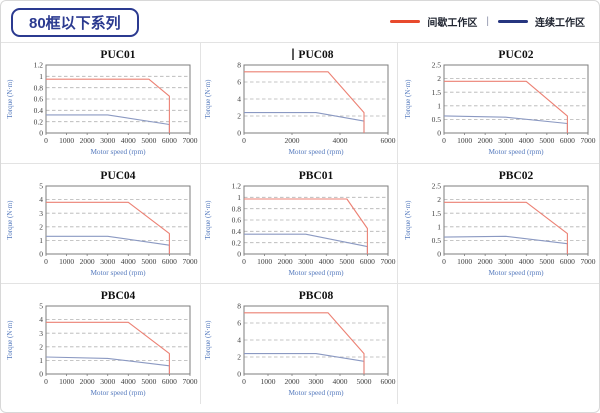  I want to click on chart-title: PUC04, so click(117, 176).